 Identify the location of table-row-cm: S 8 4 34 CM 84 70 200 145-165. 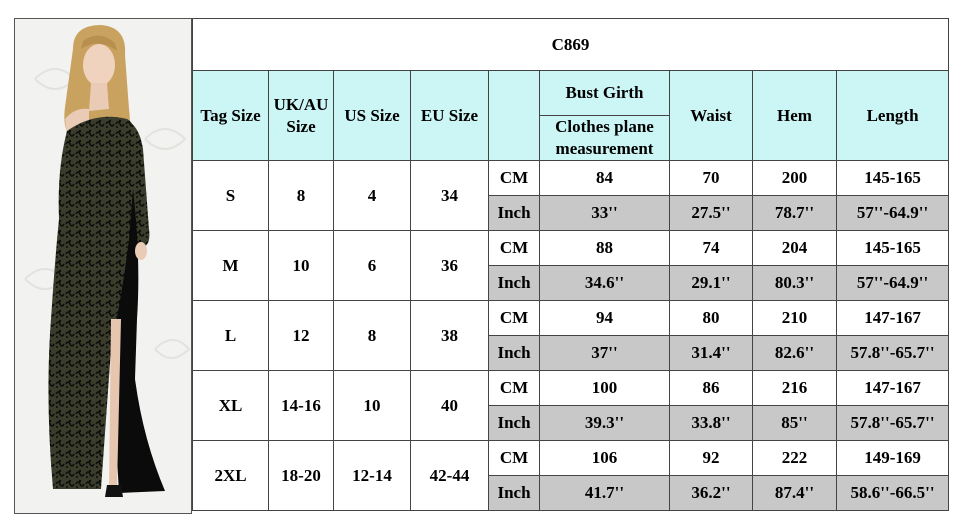
(571, 195).